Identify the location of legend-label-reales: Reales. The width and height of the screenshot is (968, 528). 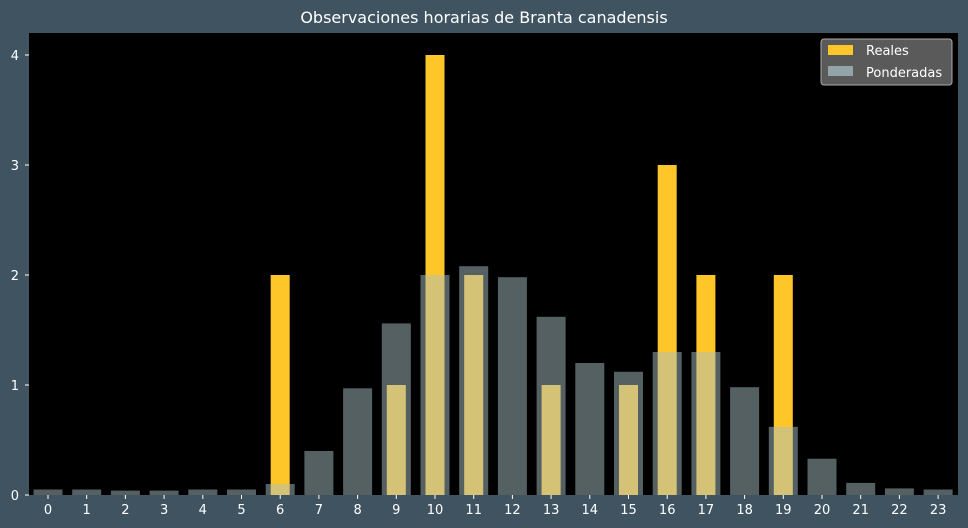
(887, 51).